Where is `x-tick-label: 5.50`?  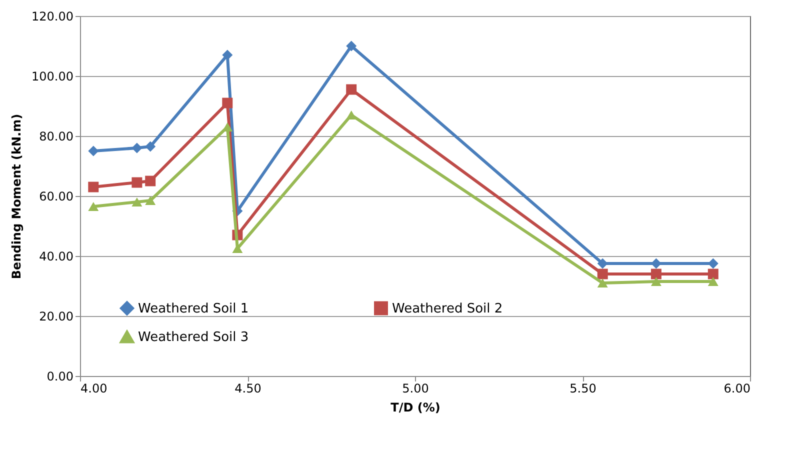
x-tick-label: 5.50 is located at coordinates (583, 389).